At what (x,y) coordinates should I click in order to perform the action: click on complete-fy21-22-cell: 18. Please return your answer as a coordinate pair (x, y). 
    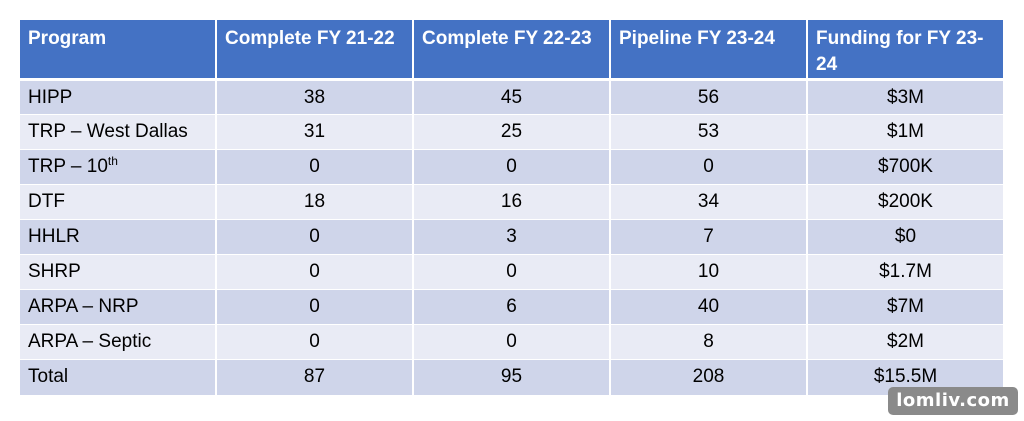
    Looking at the image, I should click on (315, 202).